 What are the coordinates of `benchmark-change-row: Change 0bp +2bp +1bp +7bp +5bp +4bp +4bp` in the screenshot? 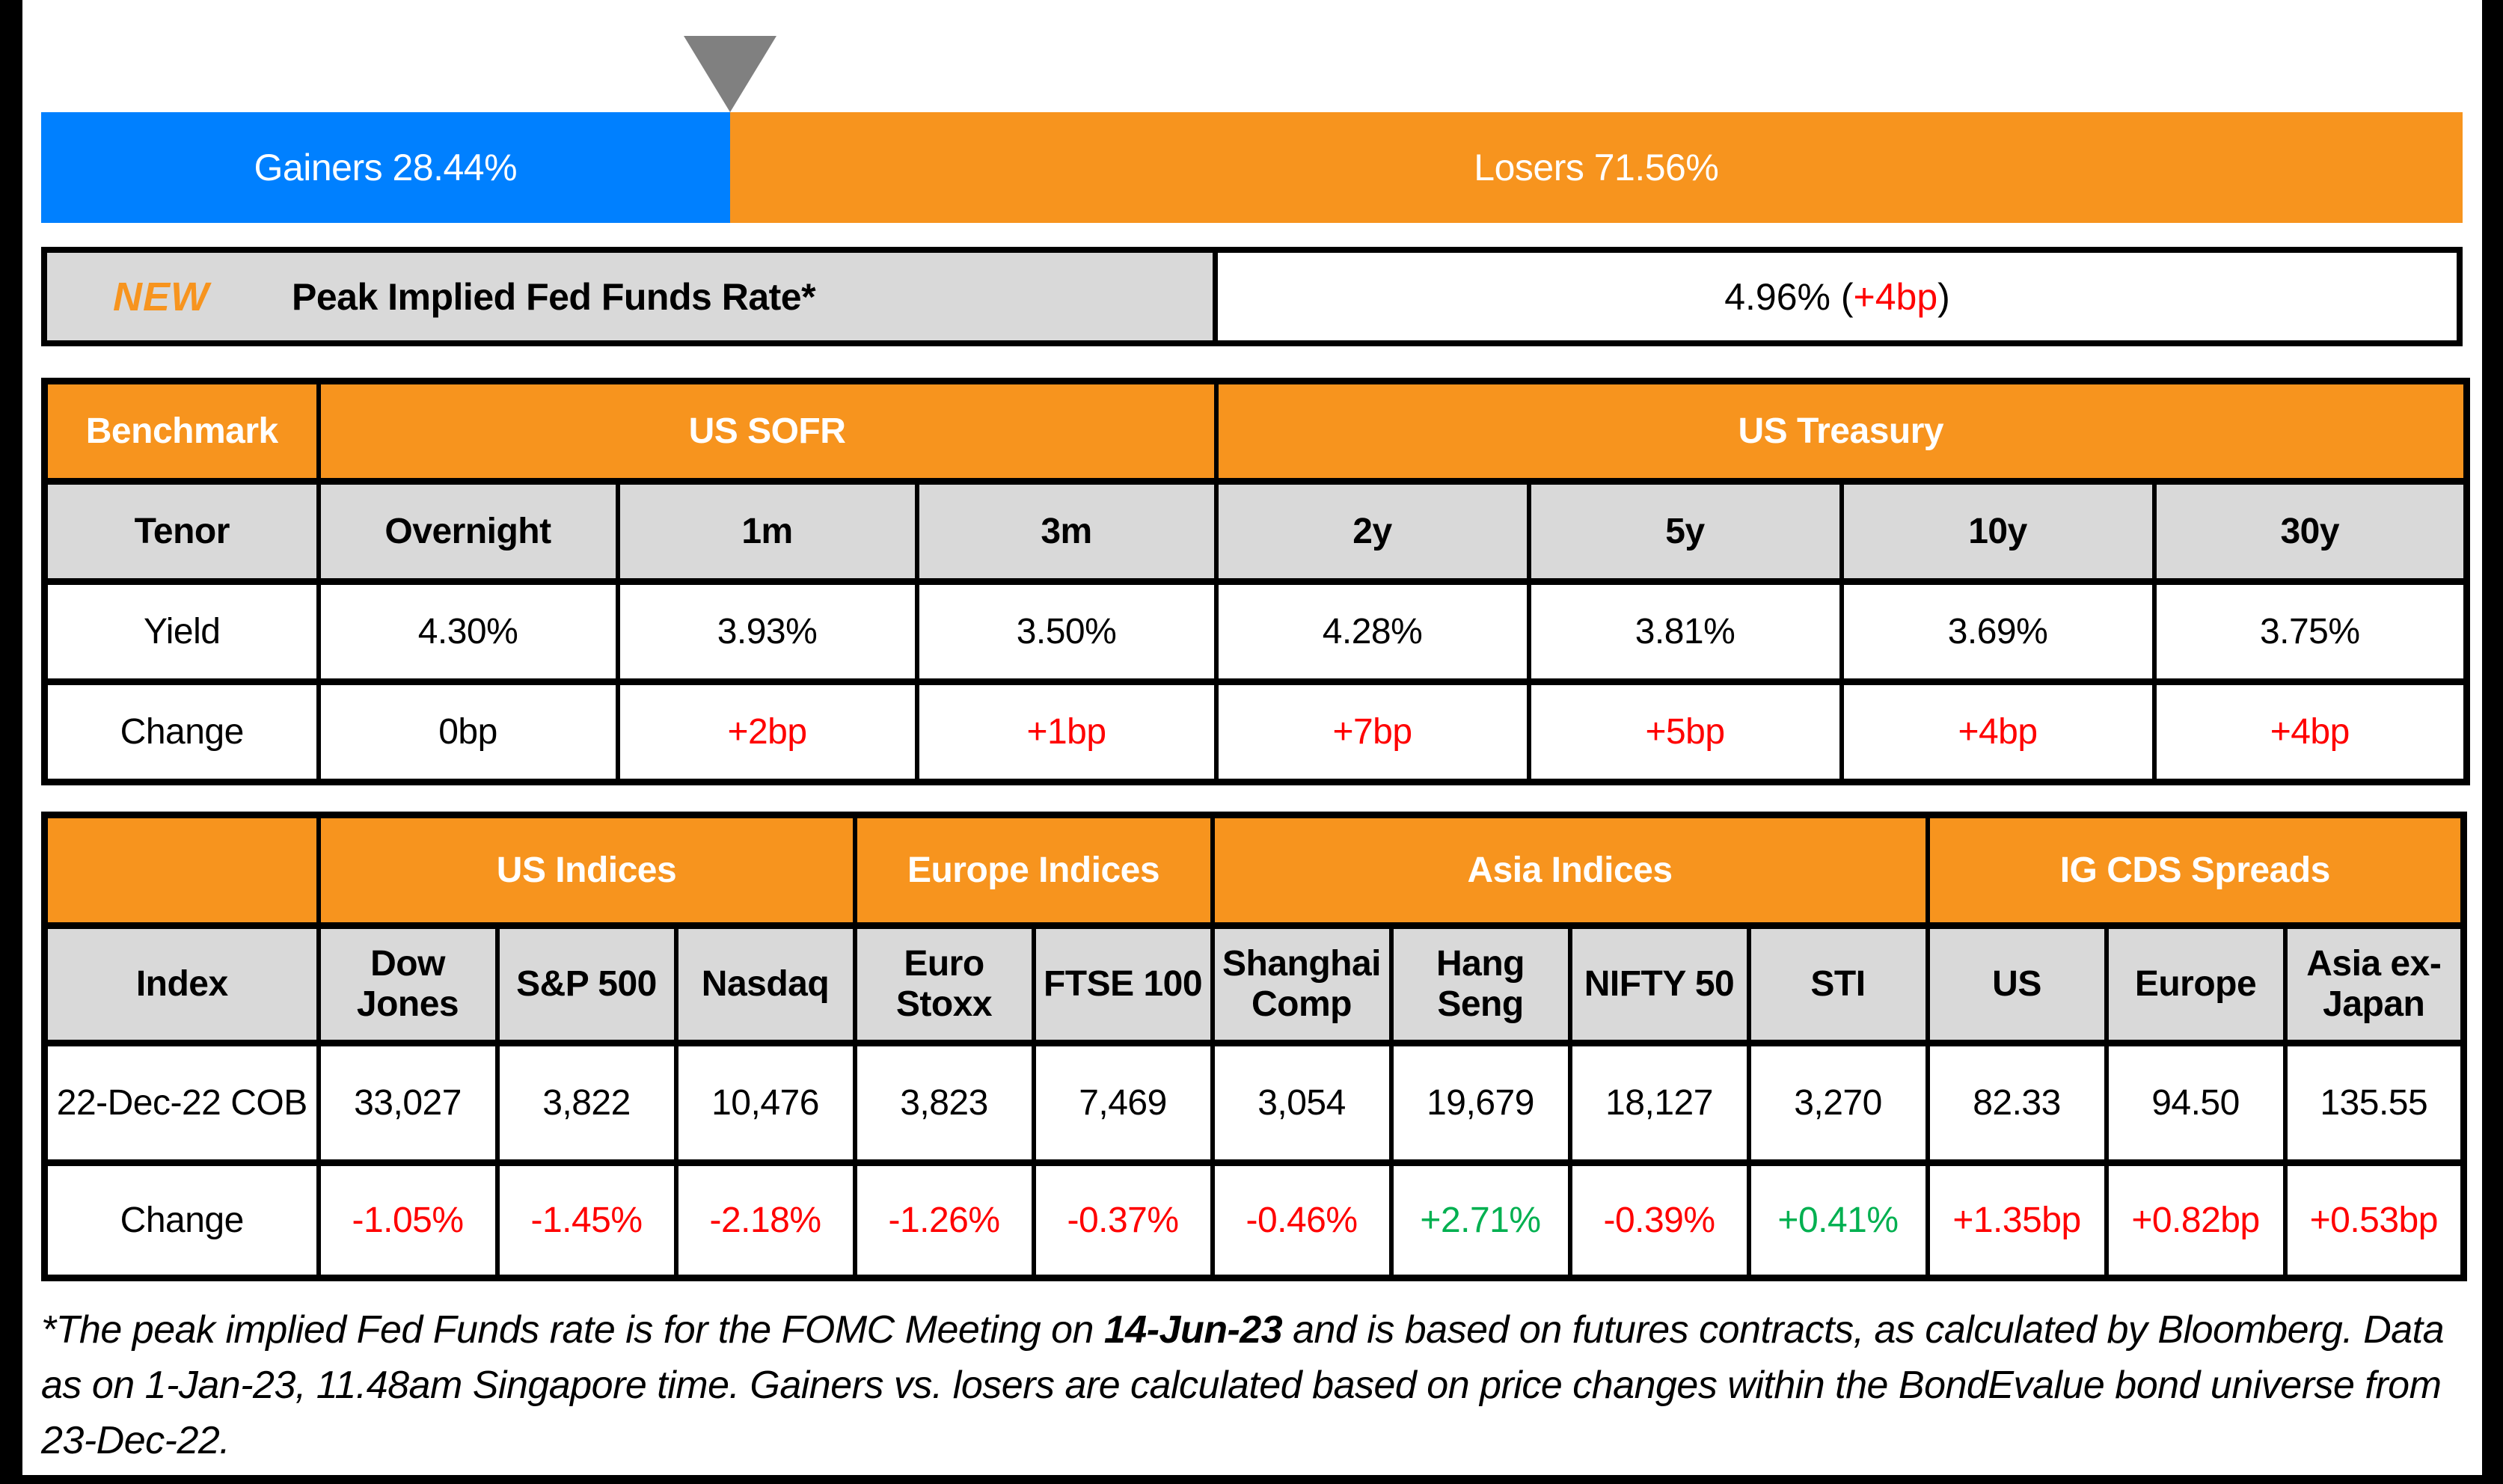 It's located at (1256, 731).